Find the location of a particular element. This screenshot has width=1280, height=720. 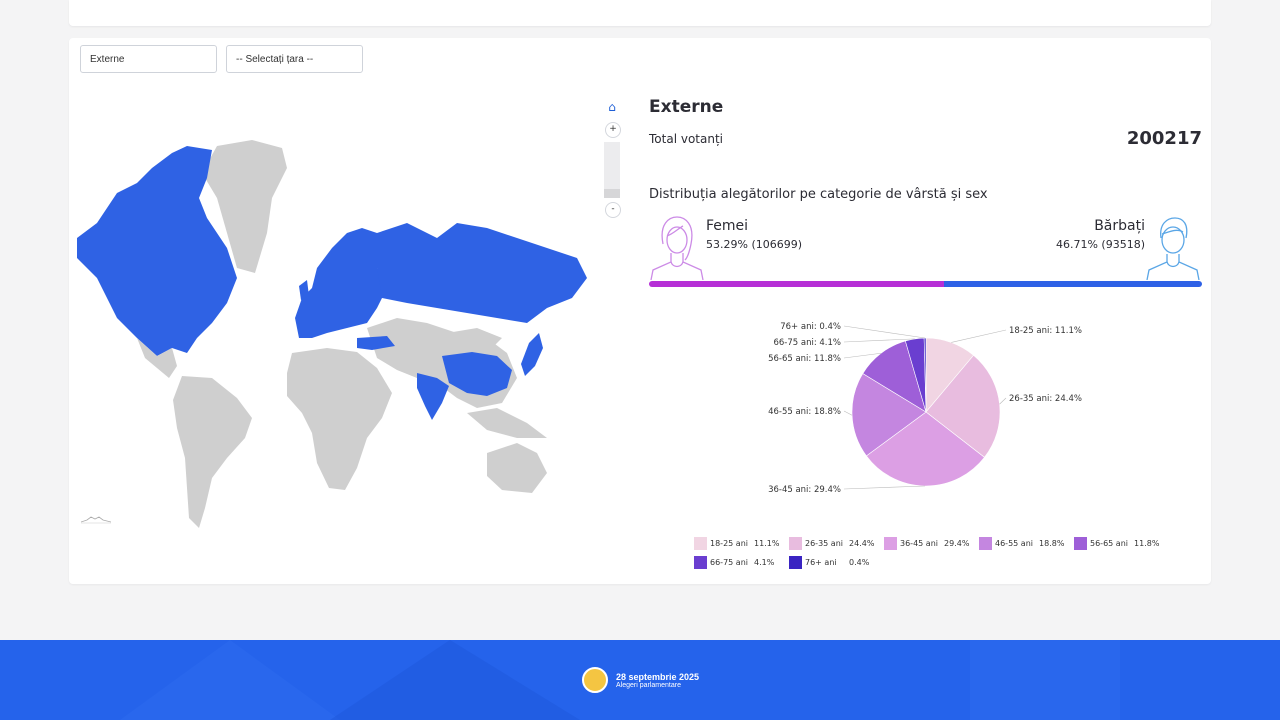

legend-label: 46-55 ani is located at coordinates (1014, 543).